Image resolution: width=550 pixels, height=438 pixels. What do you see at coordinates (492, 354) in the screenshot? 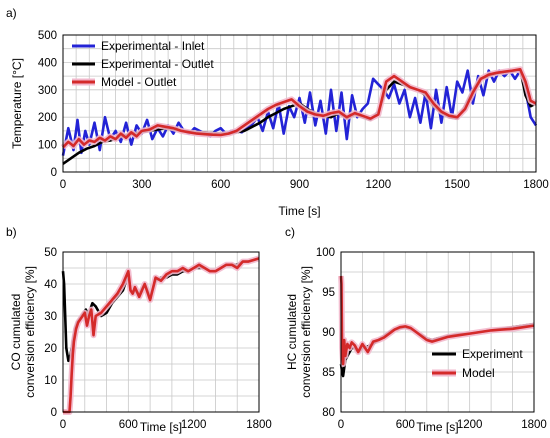
I see `legend-label-experiment: Experiment` at bounding box center [492, 354].